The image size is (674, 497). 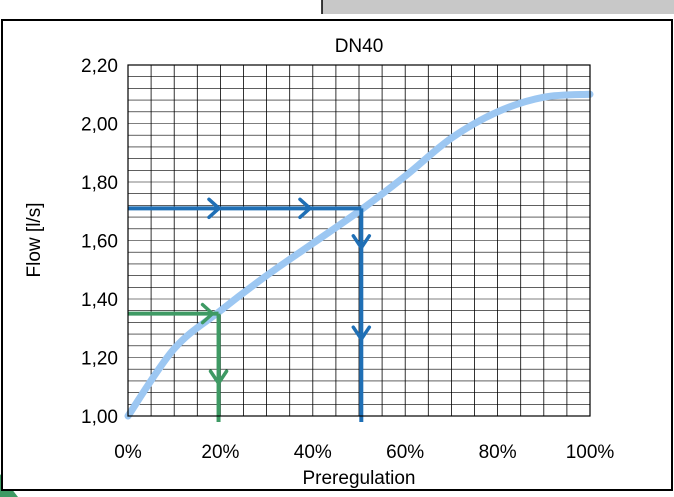 I want to click on y-tick-label: 1,40, so click(x=99, y=300).